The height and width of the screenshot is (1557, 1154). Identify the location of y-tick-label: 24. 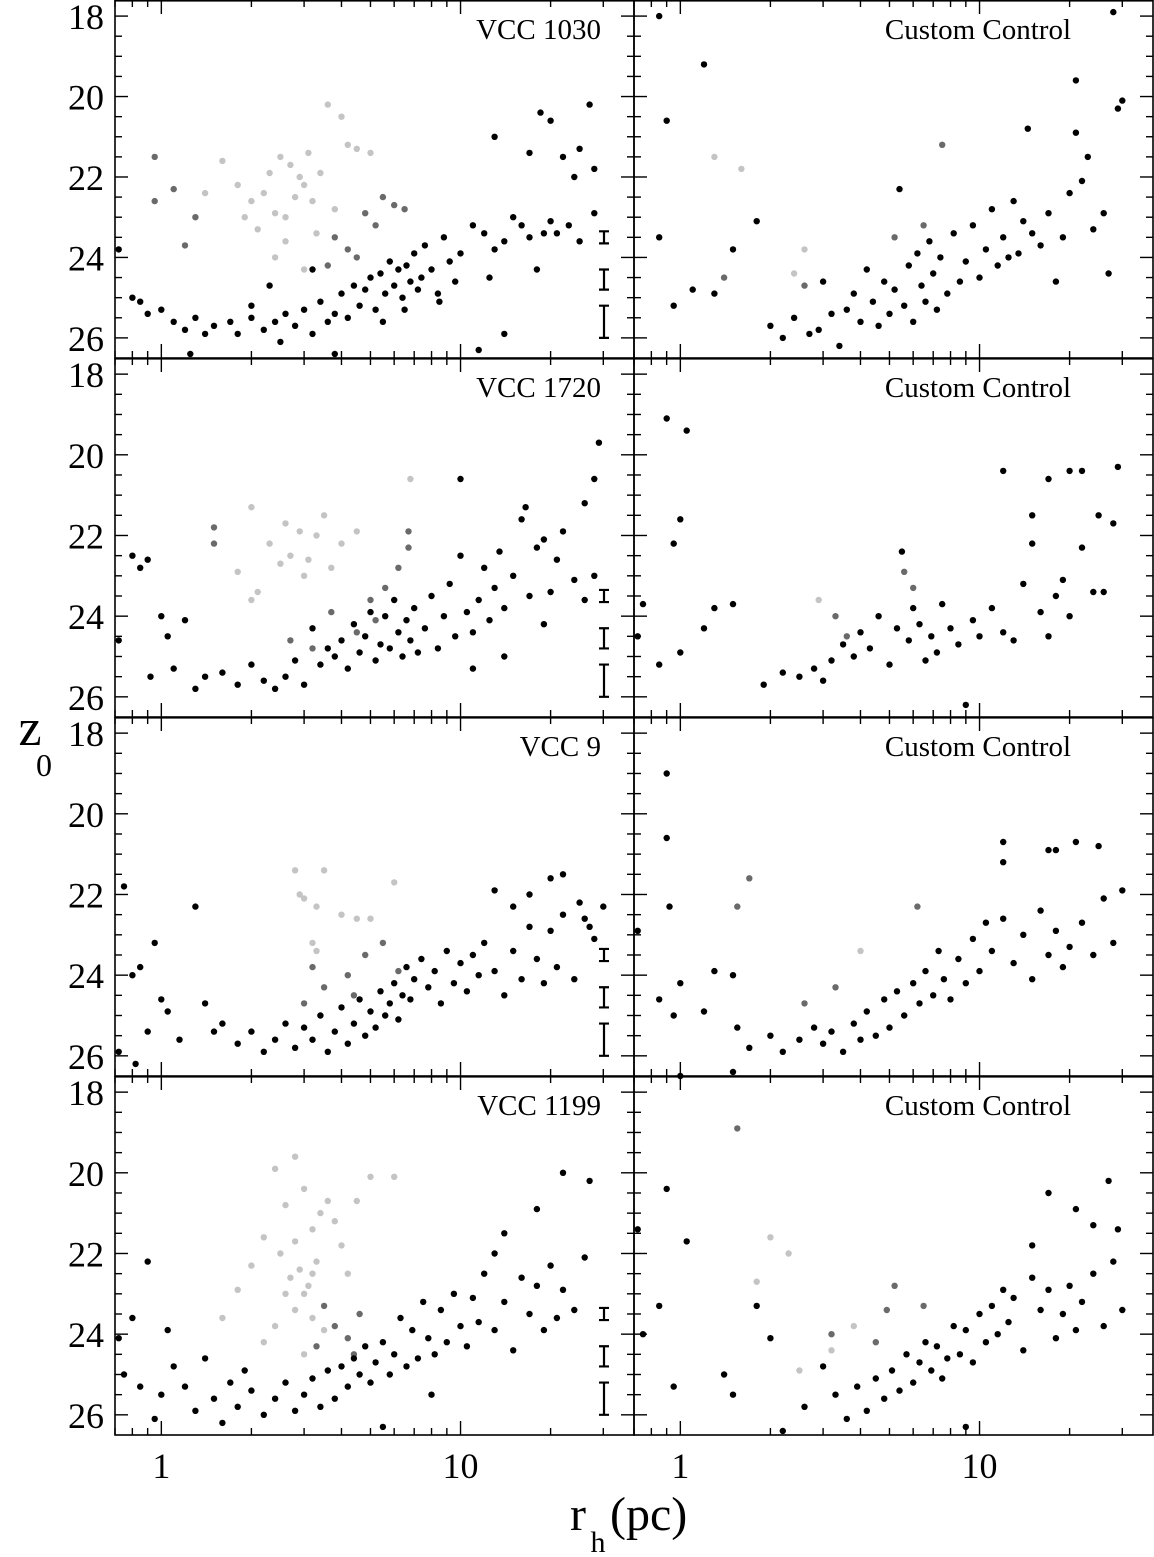
(86, 617).